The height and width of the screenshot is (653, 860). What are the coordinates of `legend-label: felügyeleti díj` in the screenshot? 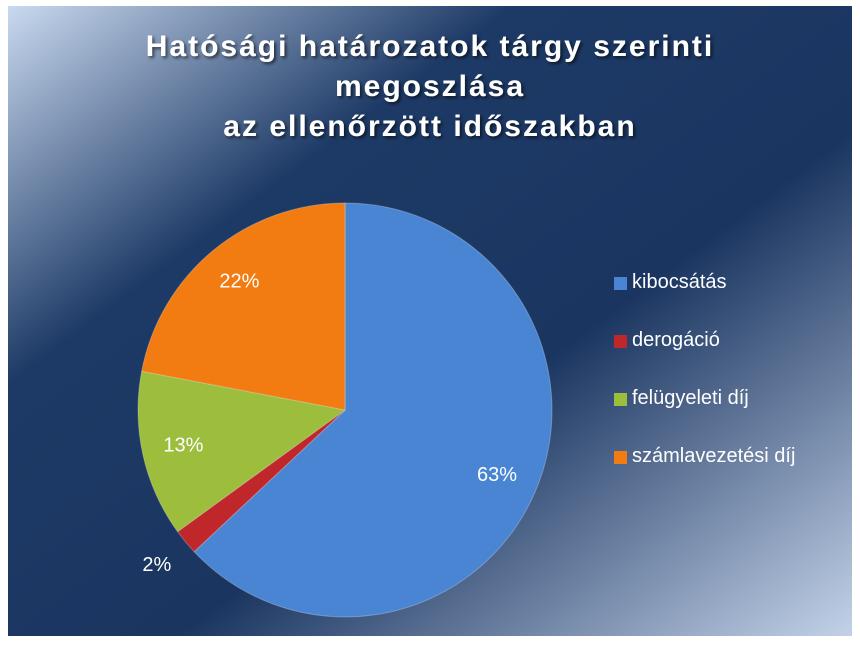 It's located at (690, 398).